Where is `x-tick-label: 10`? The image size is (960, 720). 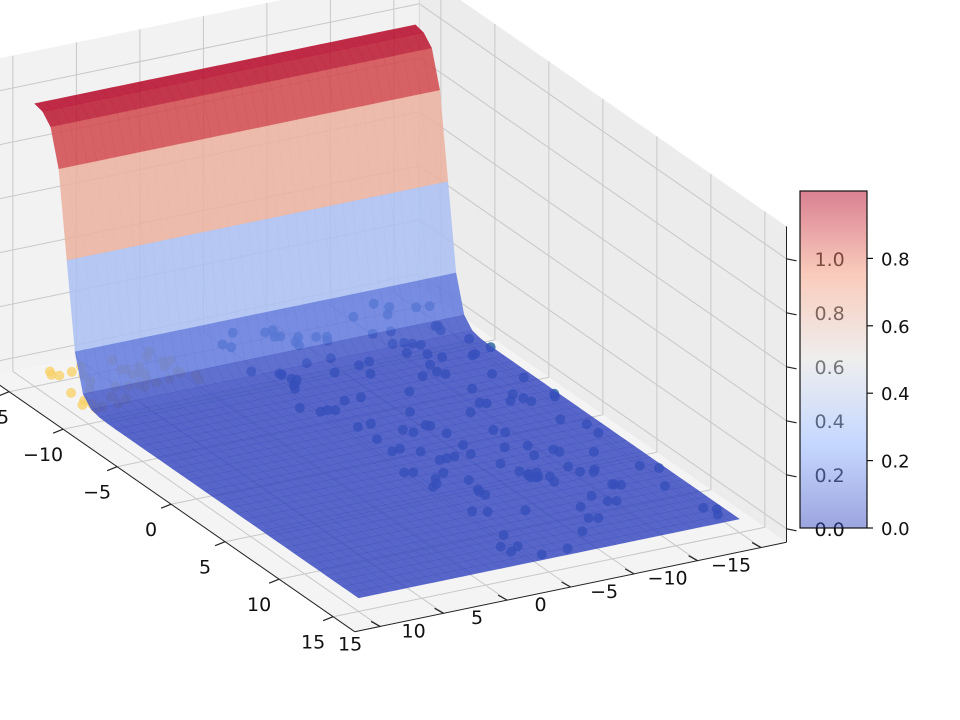 x-tick-label: 10 is located at coordinates (414, 631).